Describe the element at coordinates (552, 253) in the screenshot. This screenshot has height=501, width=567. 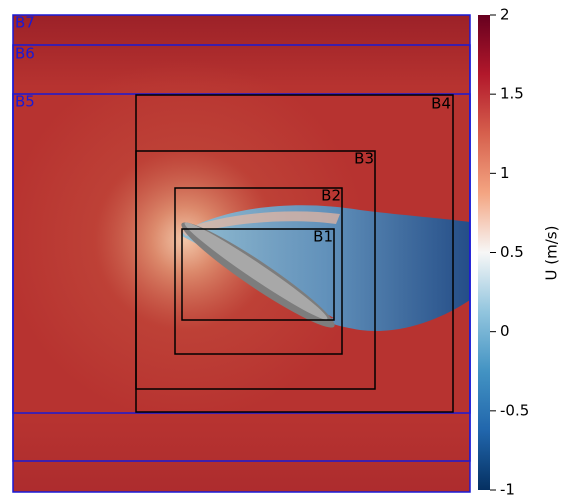
I see `colorbar-label: U (m/s)` at that location.